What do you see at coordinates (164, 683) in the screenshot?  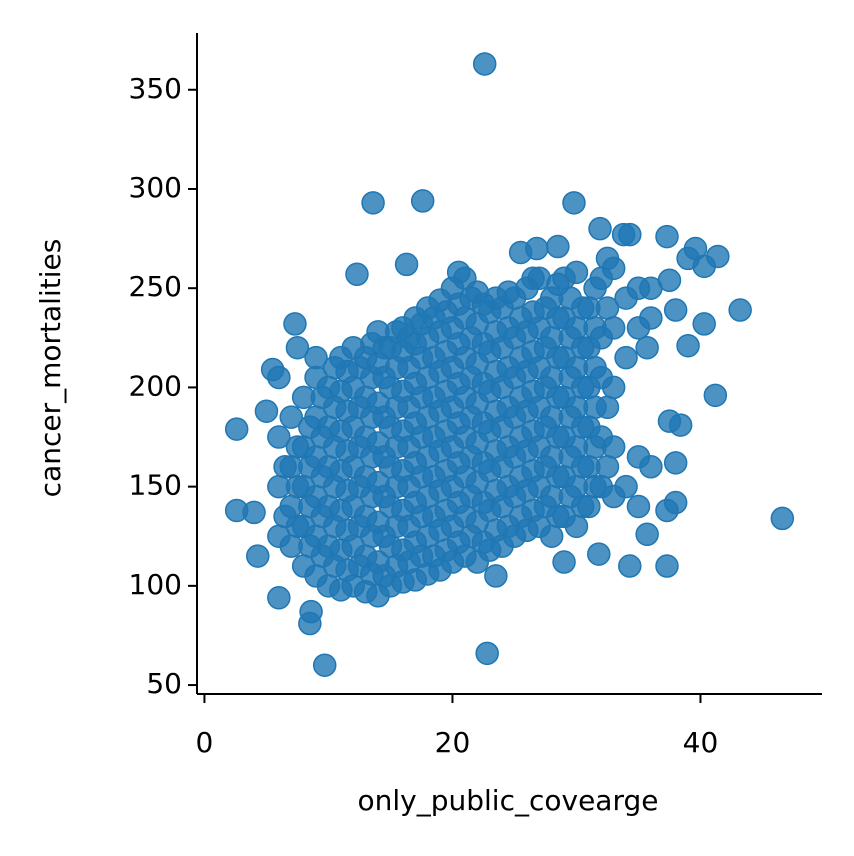 I see `y-tick-label: 50` at bounding box center [164, 683].